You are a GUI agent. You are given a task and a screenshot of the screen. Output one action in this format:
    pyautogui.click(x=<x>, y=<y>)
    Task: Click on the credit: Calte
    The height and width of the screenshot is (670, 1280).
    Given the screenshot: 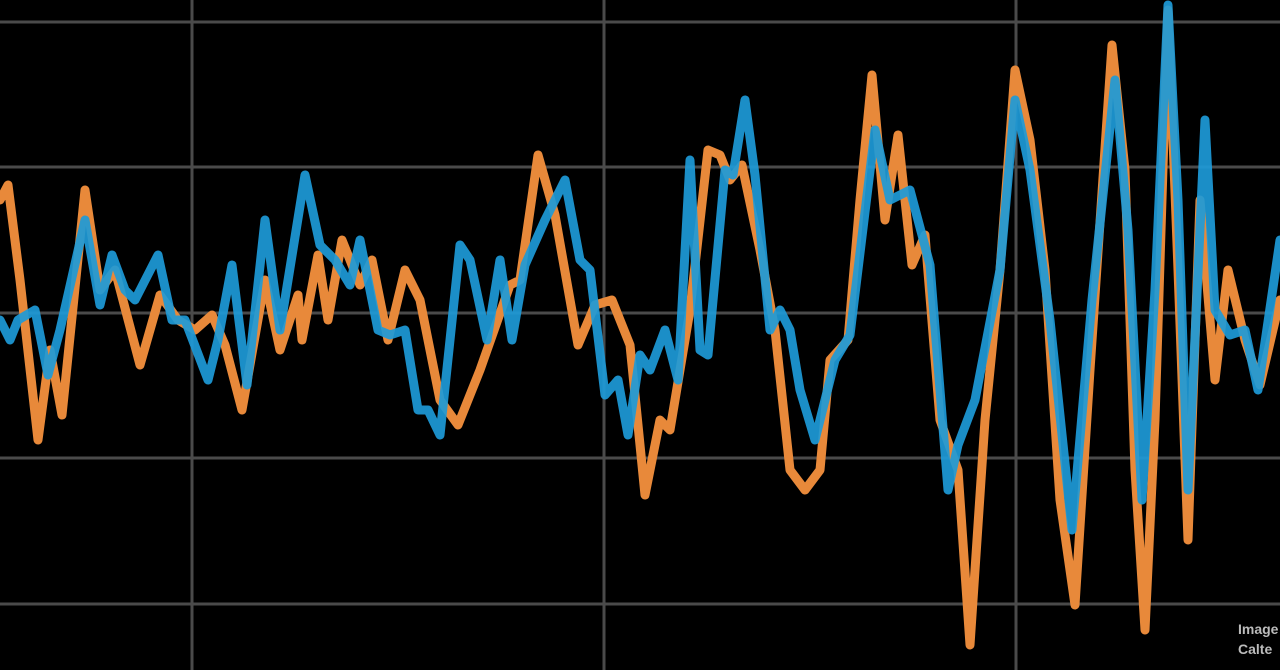 What is the action you would take?
    pyautogui.click(x=1255, y=649)
    